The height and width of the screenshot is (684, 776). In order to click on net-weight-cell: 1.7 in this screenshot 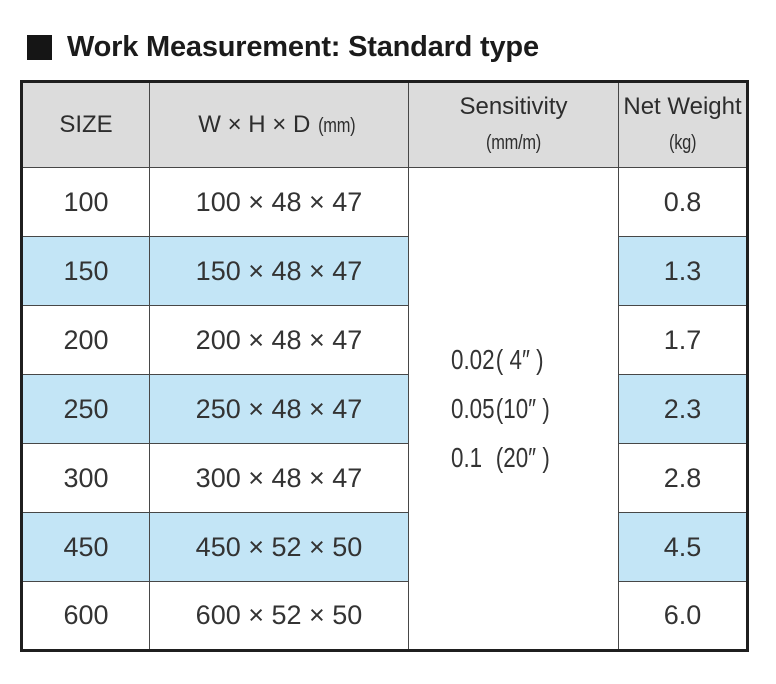, I will do `click(683, 340)`.